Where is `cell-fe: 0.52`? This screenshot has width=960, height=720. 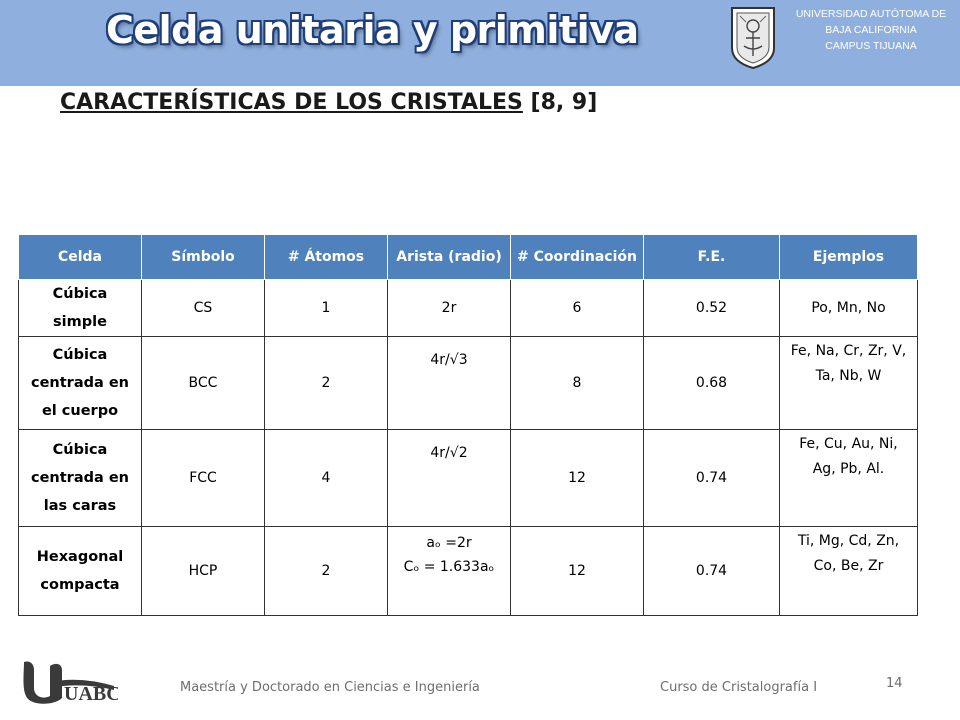
cell-fe: 0.52 is located at coordinates (711, 308).